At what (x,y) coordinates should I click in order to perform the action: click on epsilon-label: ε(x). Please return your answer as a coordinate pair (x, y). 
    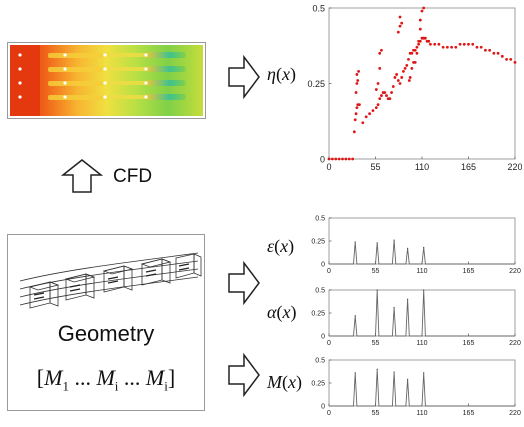
    Looking at the image, I should click on (280, 246).